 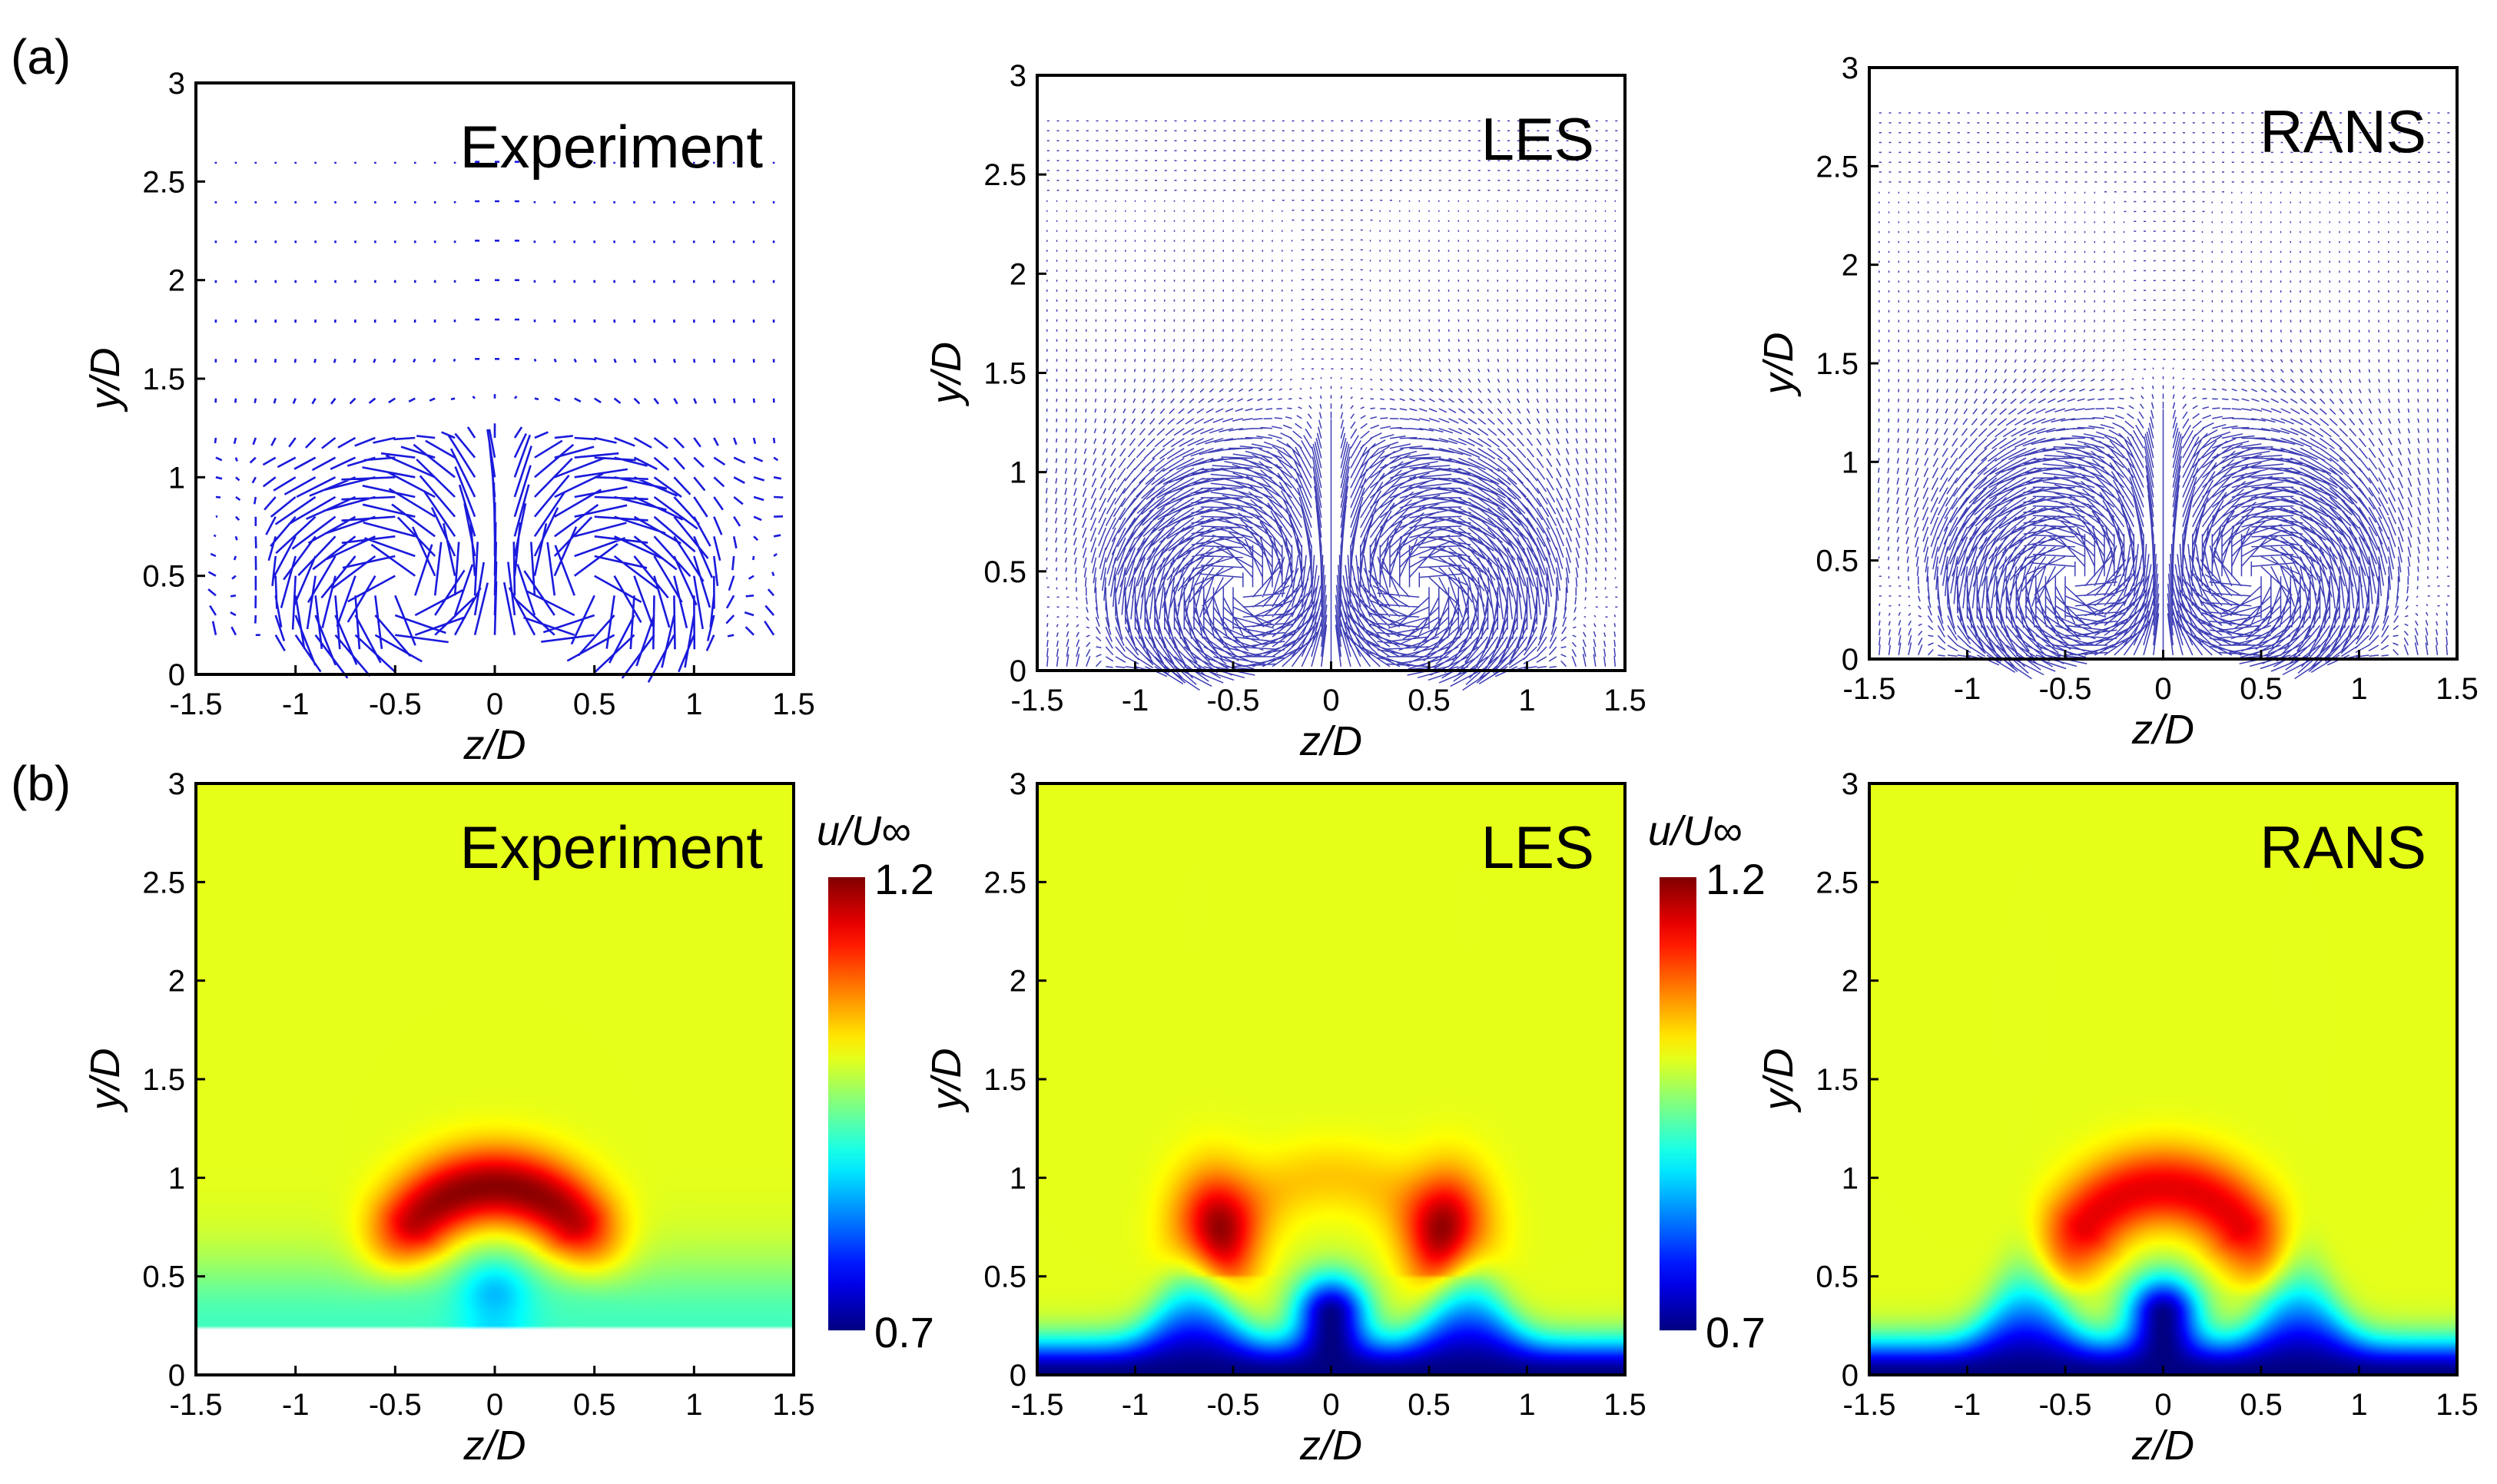 What do you see at coordinates (1537, 847) in the screenshot?
I see `plot-title: LES` at bounding box center [1537, 847].